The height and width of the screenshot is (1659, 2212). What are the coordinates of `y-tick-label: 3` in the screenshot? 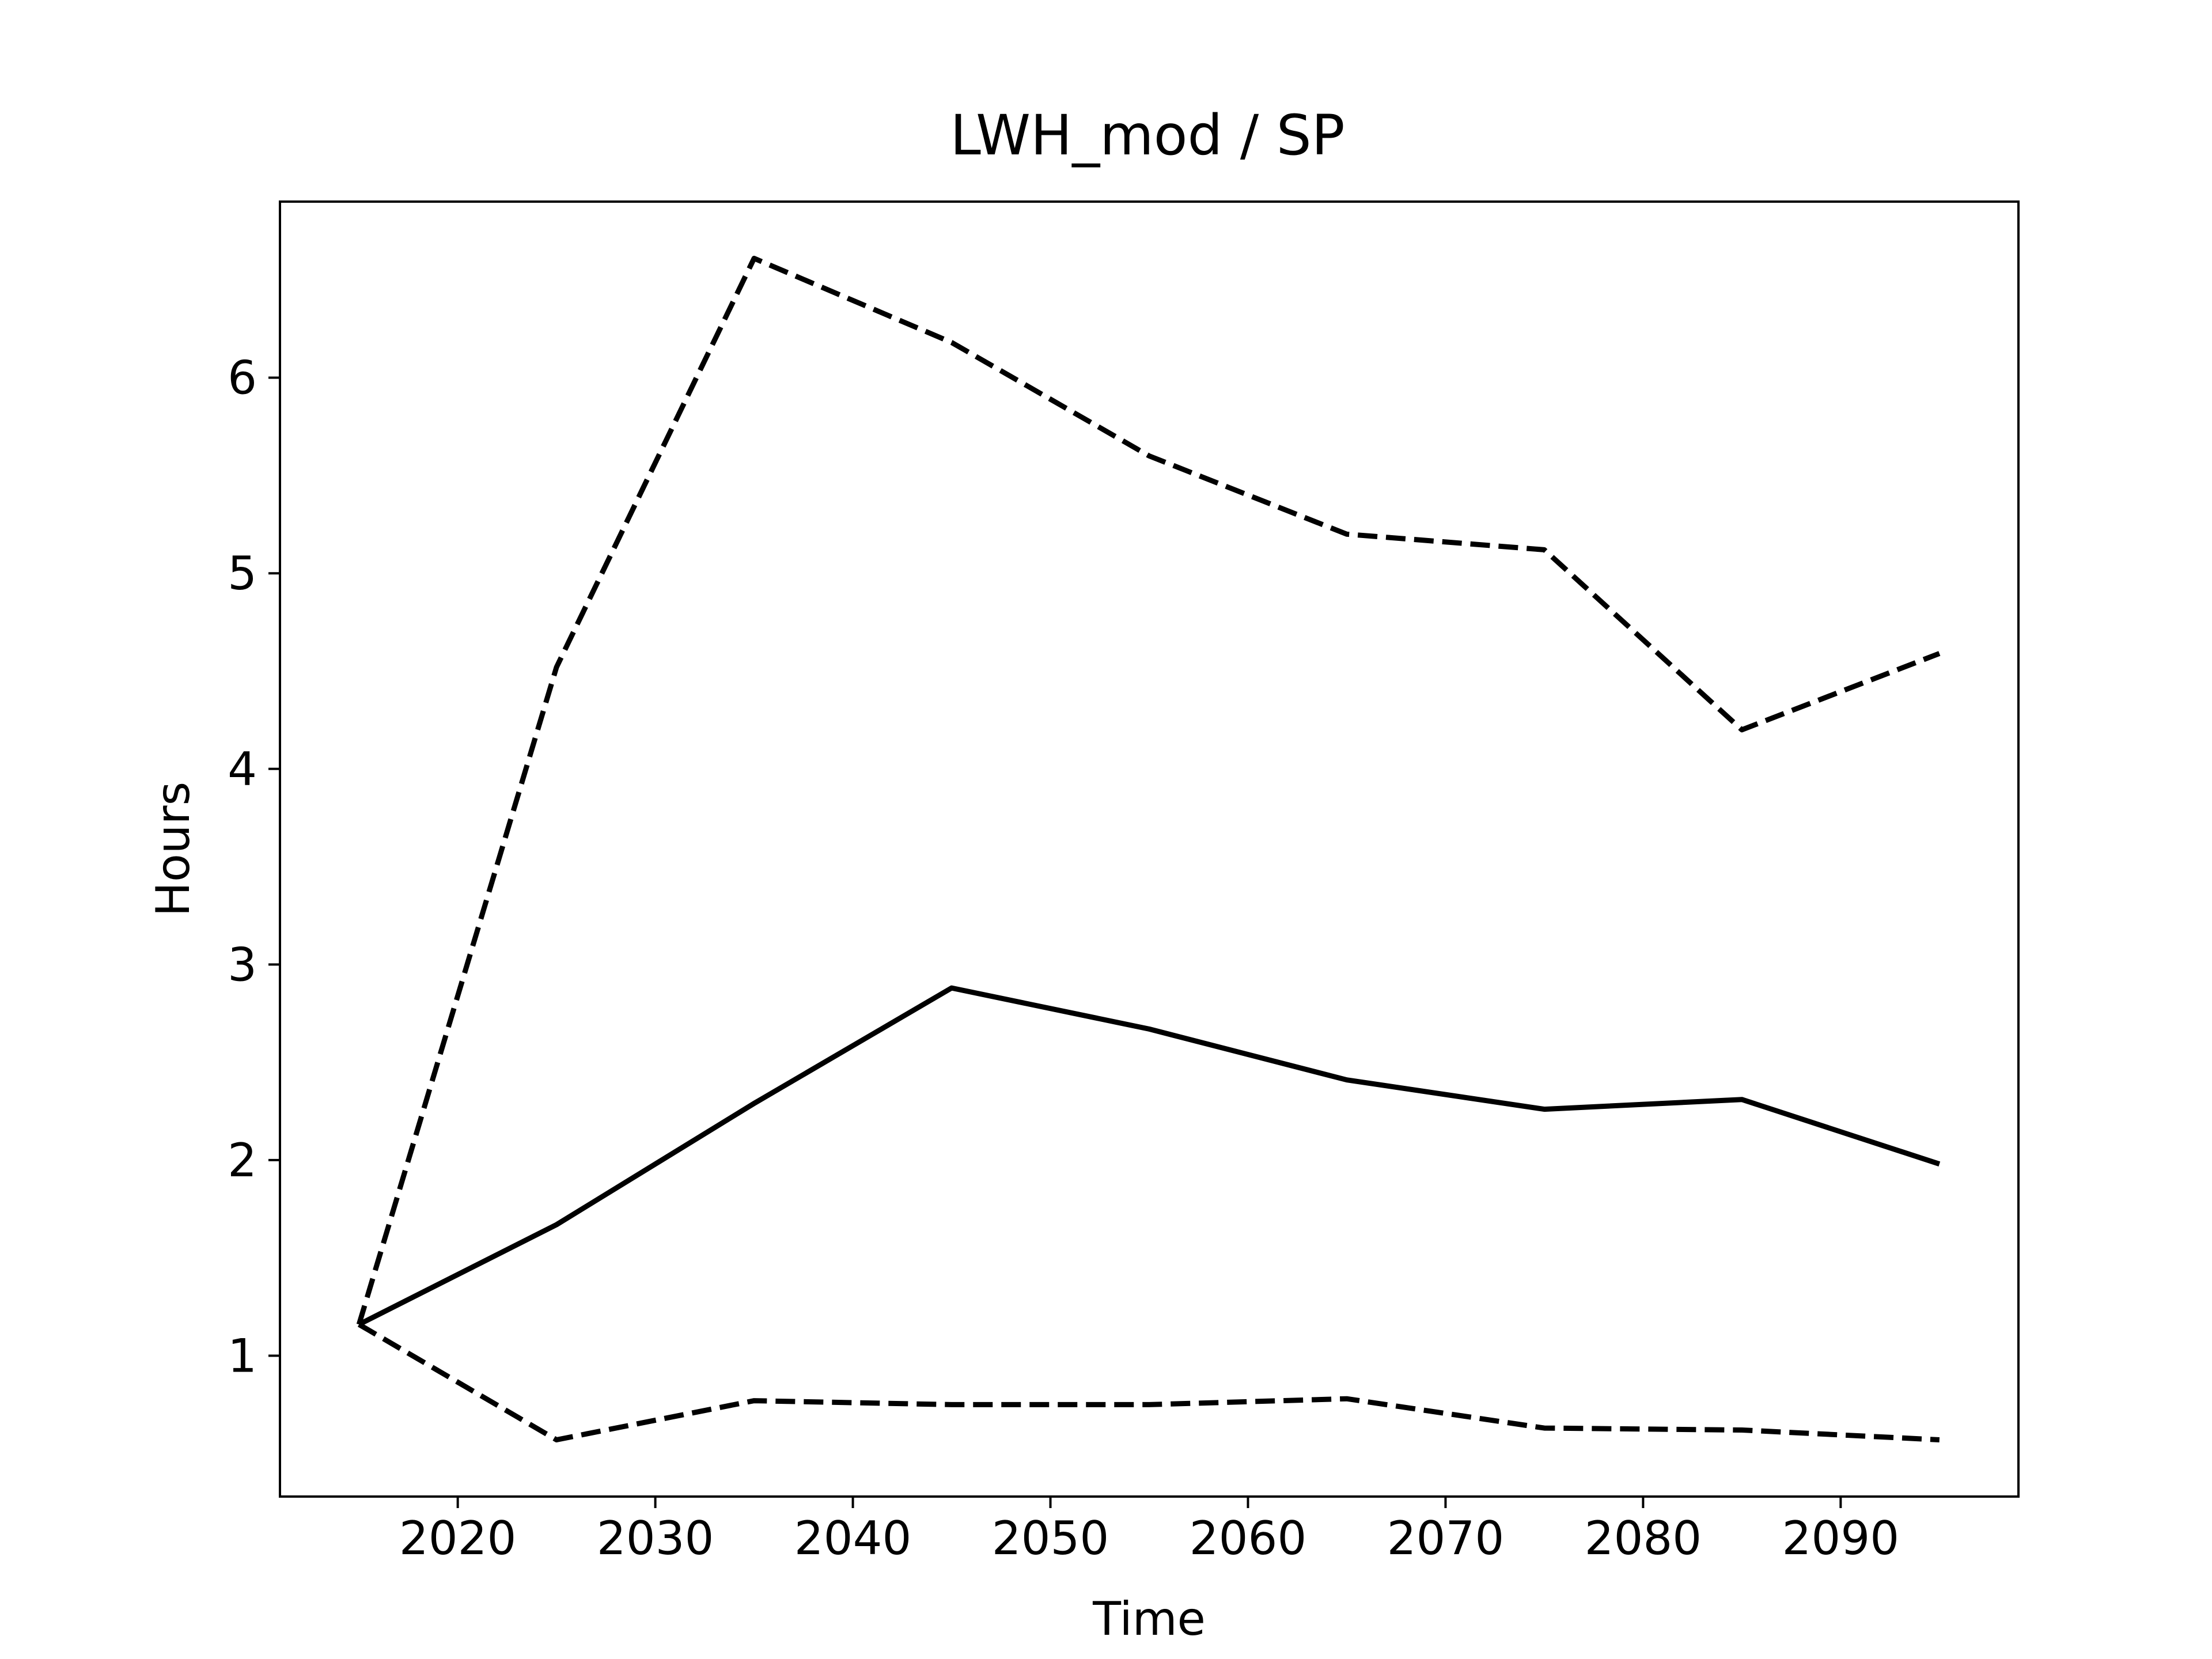 It's located at (242, 964).